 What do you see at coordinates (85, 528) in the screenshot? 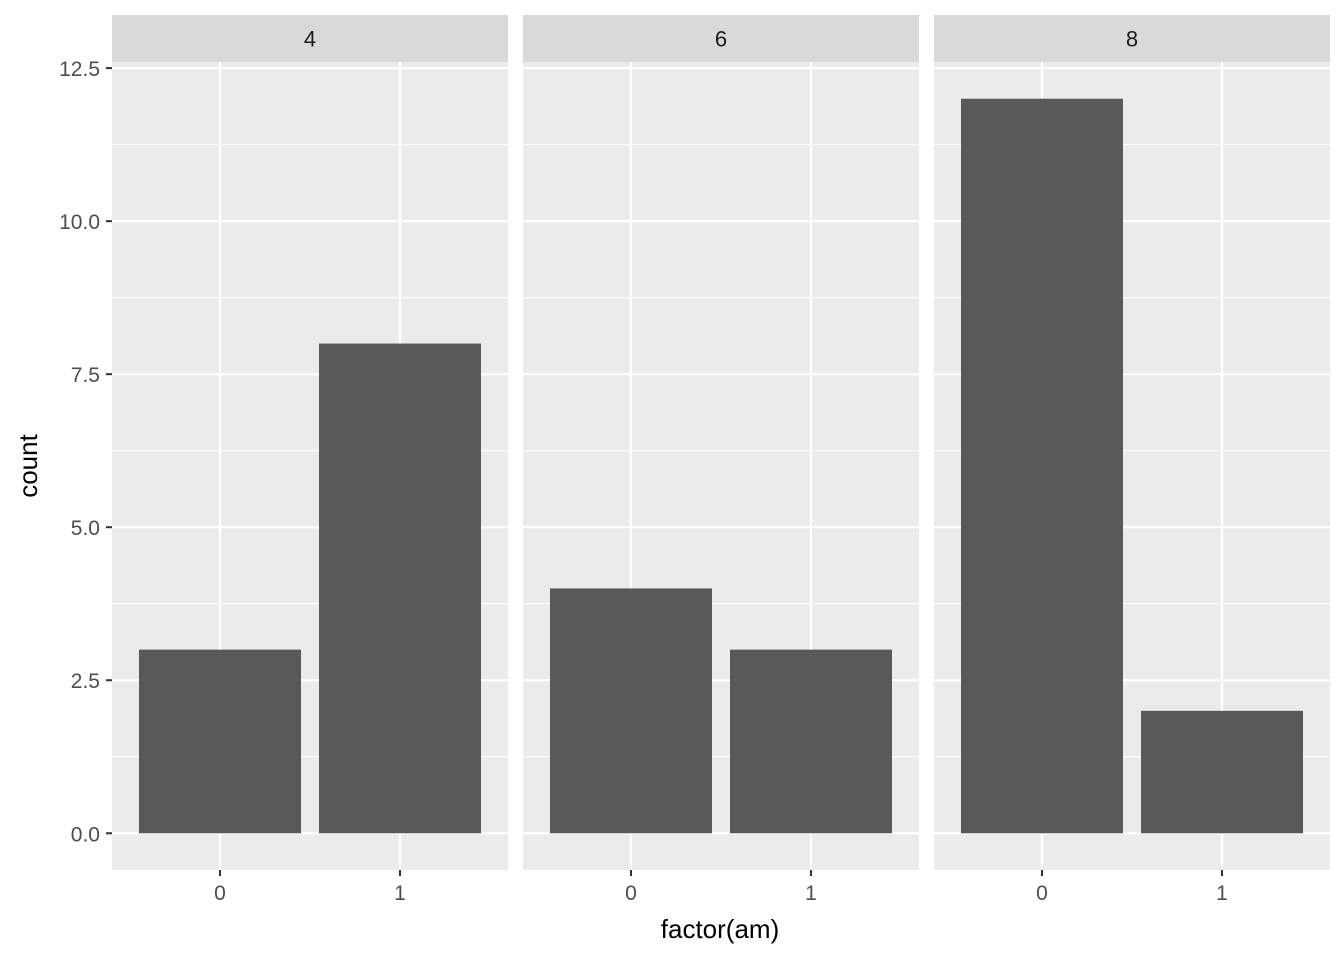
I see `y-tick-label: 5.0` at bounding box center [85, 528].